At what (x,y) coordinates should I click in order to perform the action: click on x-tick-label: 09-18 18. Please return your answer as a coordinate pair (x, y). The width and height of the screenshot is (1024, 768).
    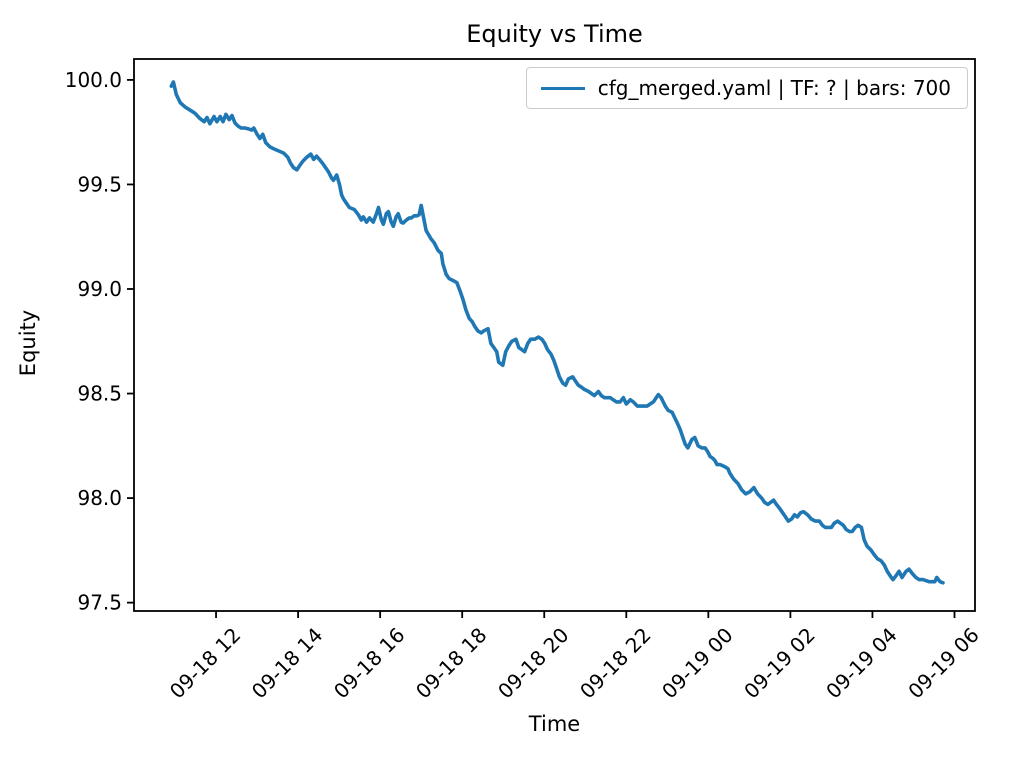
    Looking at the image, I should click on (451, 663).